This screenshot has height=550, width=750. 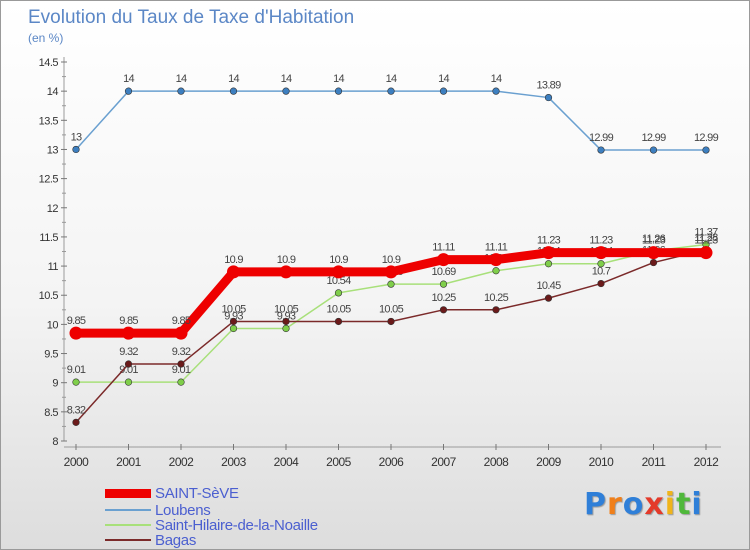 I want to click on x-tick-label: 2006, so click(x=392, y=462).